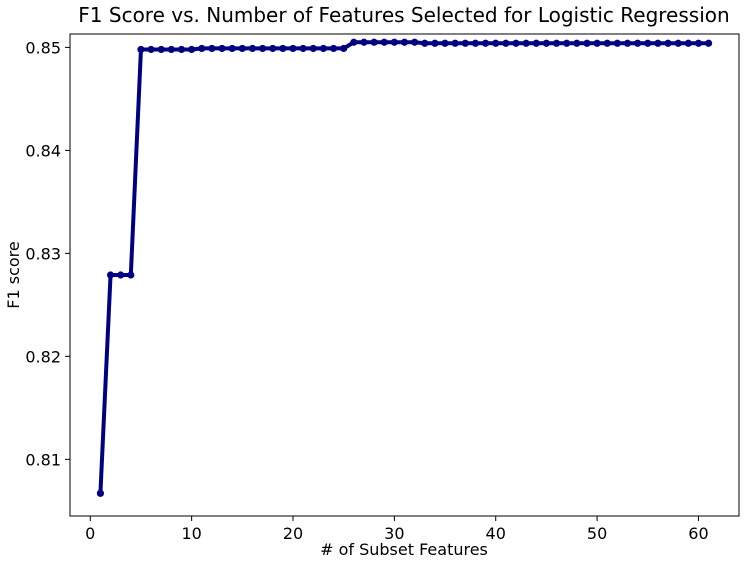 This screenshot has width=749, height=565. What do you see at coordinates (698, 533) in the screenshot?
I see `x-tick-label: 60` at bounding box center [698, 533].